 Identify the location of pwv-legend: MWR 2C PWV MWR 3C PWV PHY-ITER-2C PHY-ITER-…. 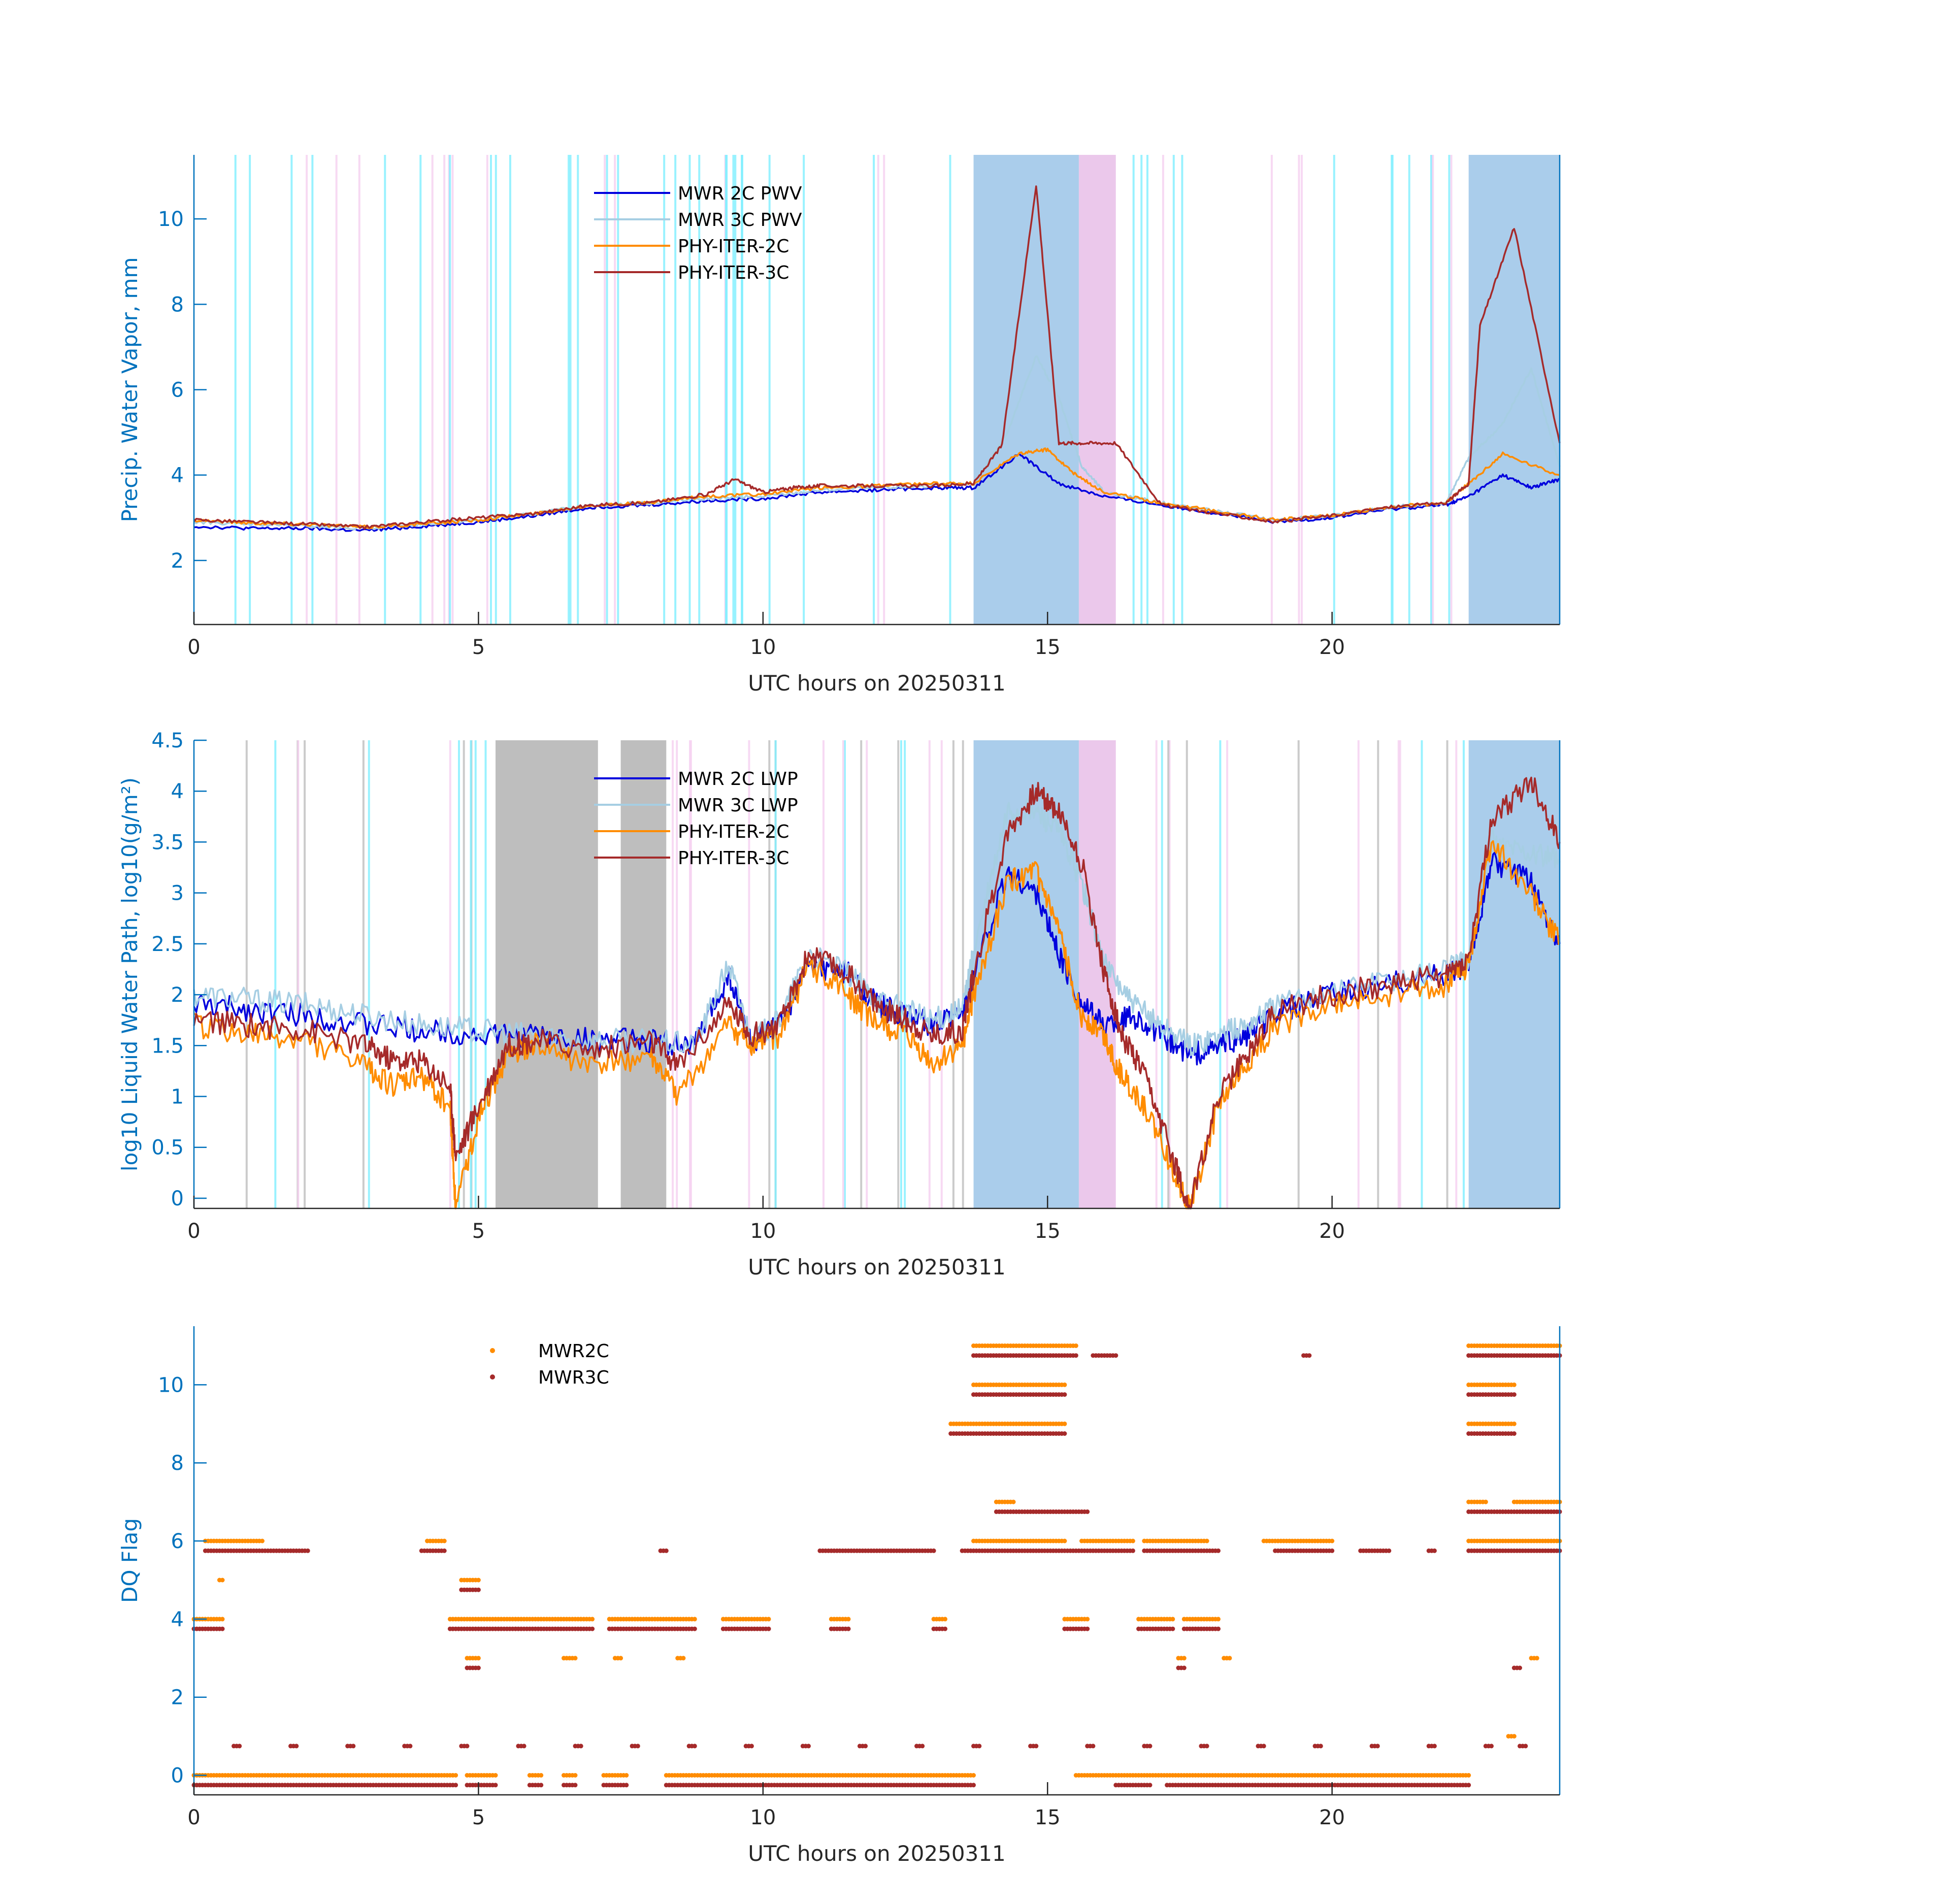
(698, 233).